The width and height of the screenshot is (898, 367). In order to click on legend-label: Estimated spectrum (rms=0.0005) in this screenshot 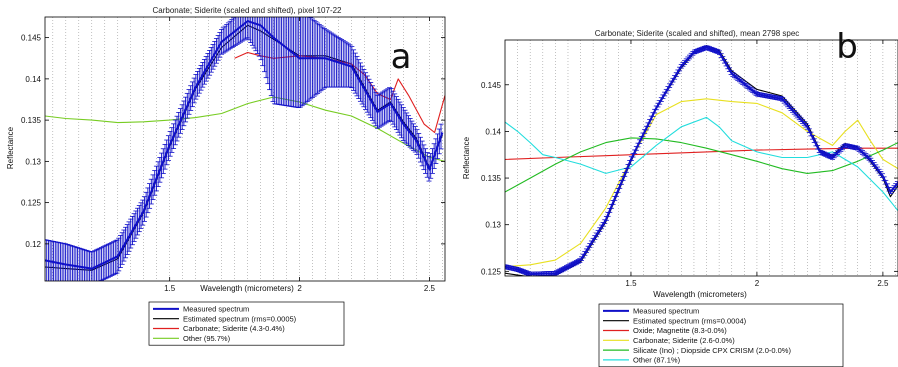, I will do `click(240, 318)`.